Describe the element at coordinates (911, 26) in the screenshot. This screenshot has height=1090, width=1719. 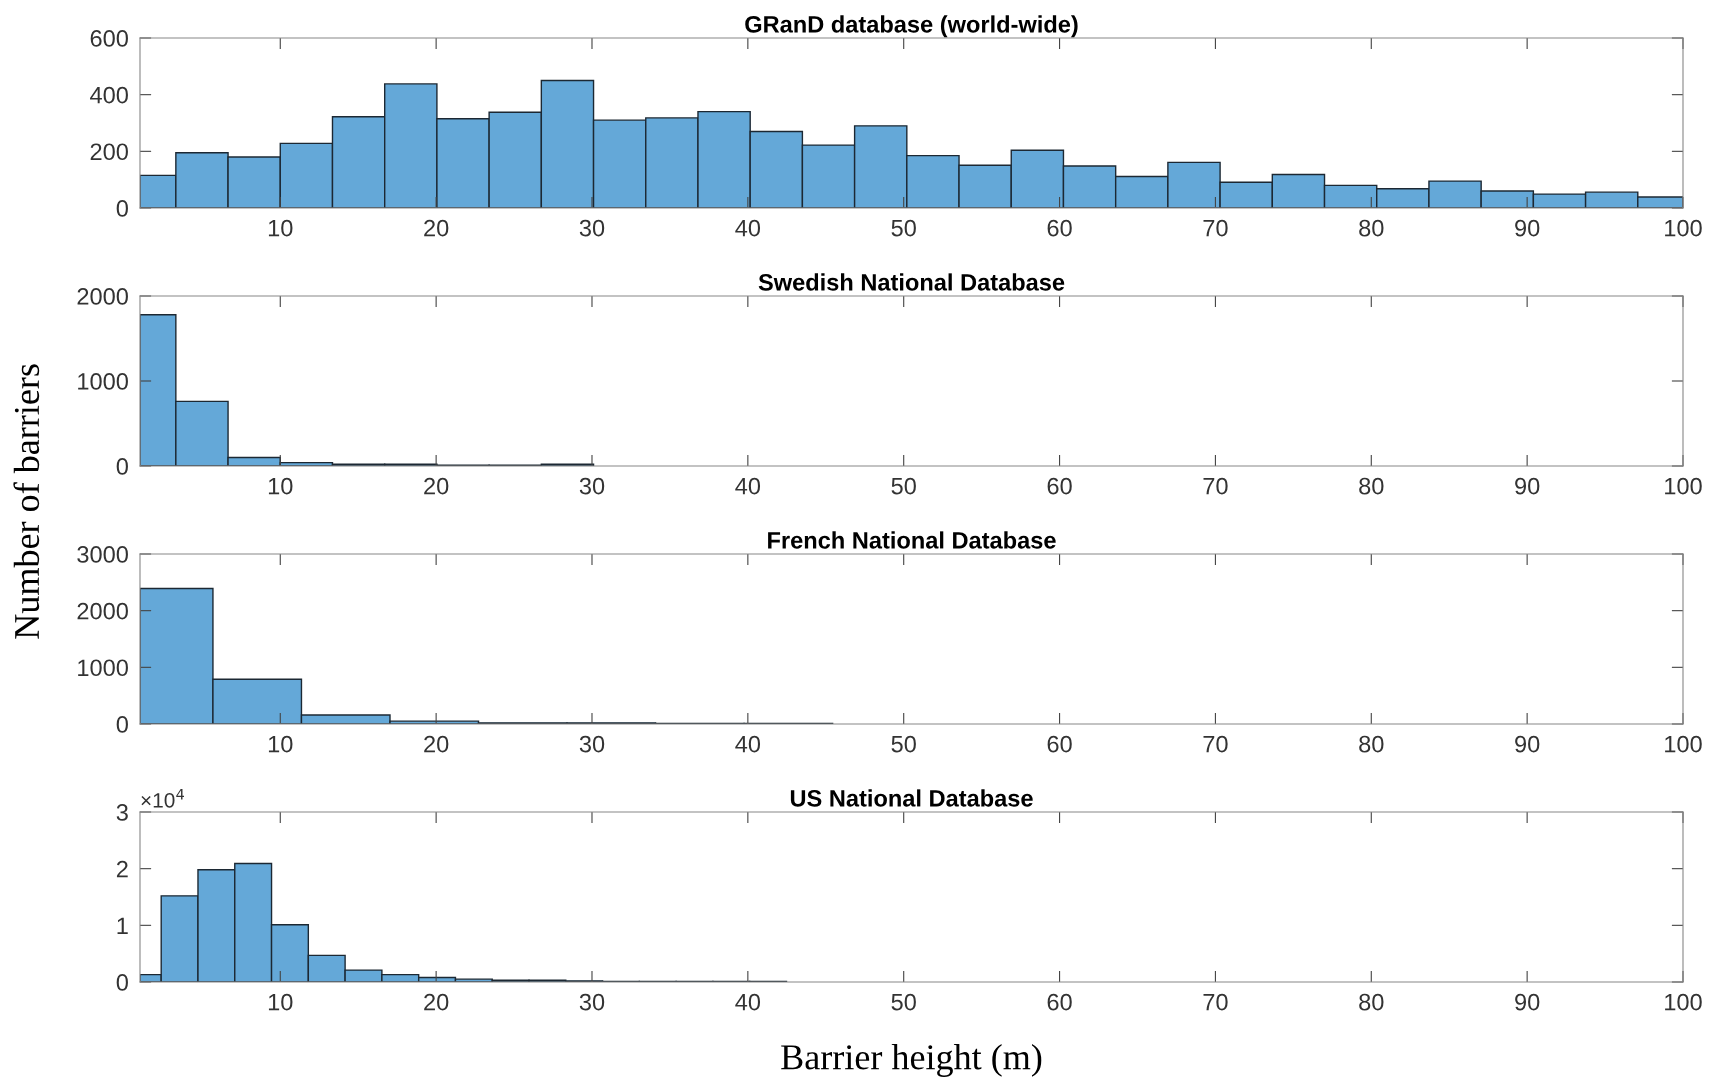
I see `chart-title: GRanD database (world-wide)` at that location.